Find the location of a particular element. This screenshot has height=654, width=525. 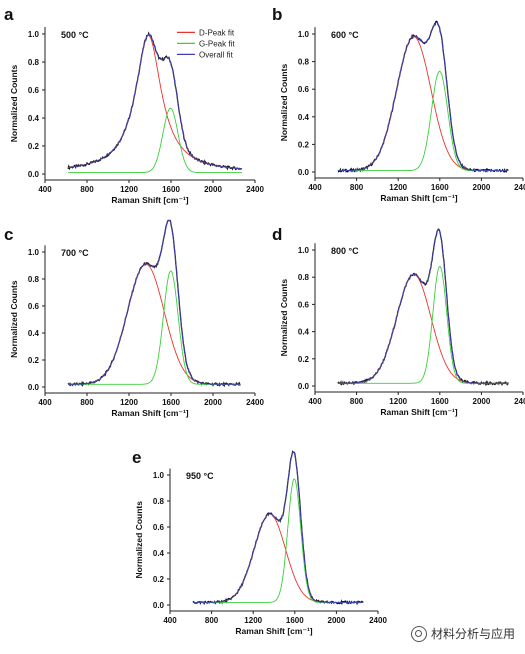

panel-letter: a is located at coordinates (9, 14).